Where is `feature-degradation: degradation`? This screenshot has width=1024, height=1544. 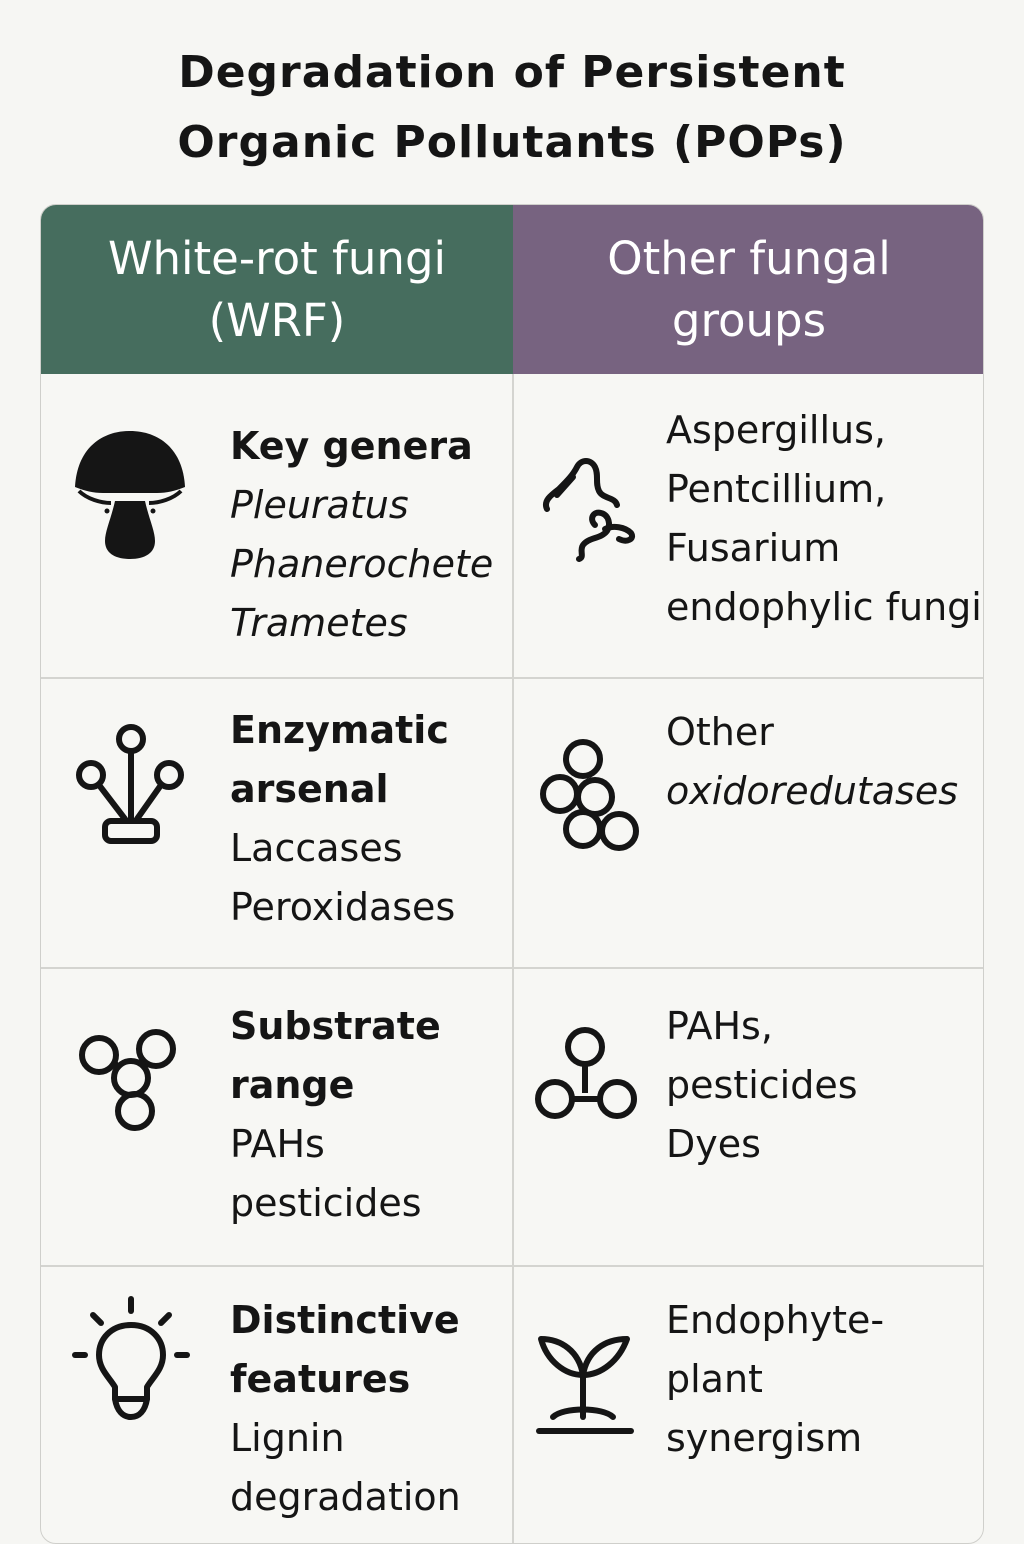
feature-degradation: degradation is located at coordinates (345, 1497).